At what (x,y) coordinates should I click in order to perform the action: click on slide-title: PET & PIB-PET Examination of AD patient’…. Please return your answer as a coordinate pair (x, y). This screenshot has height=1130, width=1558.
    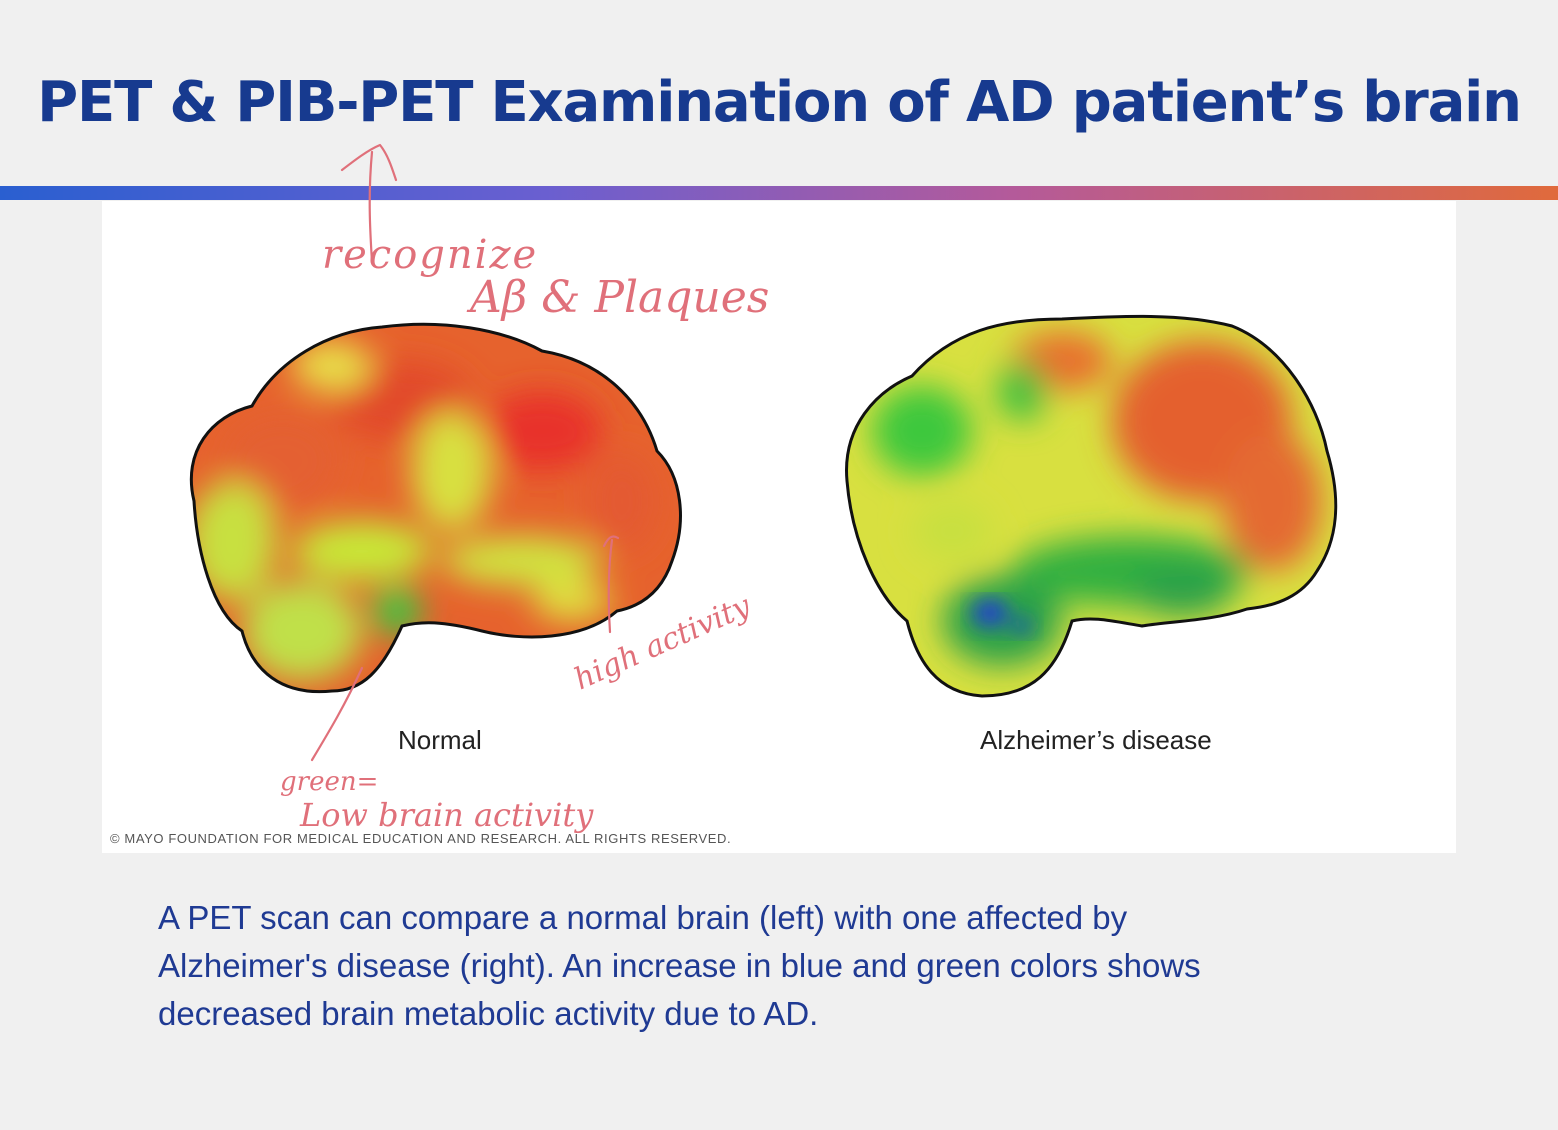
    Looking at the image, I should click on (779, 102).